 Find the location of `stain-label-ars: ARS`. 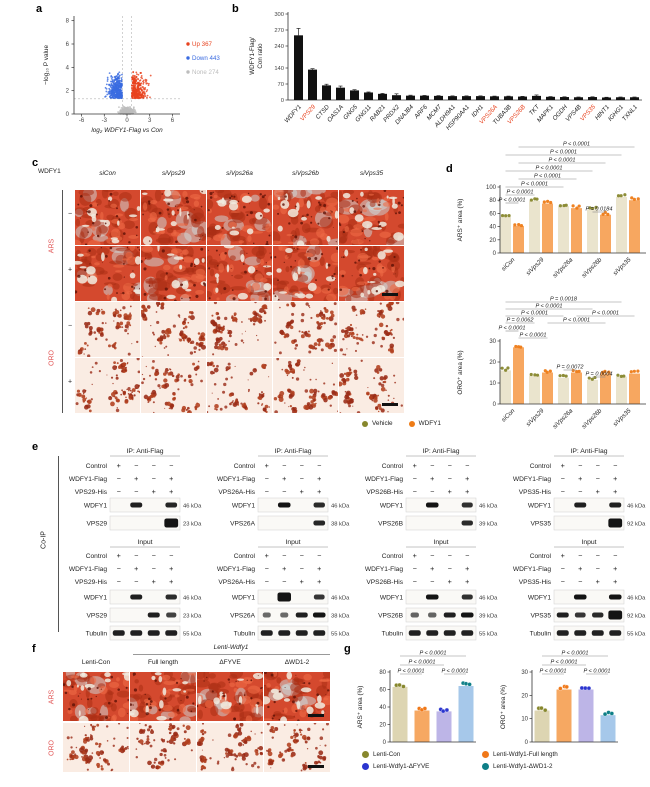

stain-label-ars: ARS is located at coordinates (52, 245).